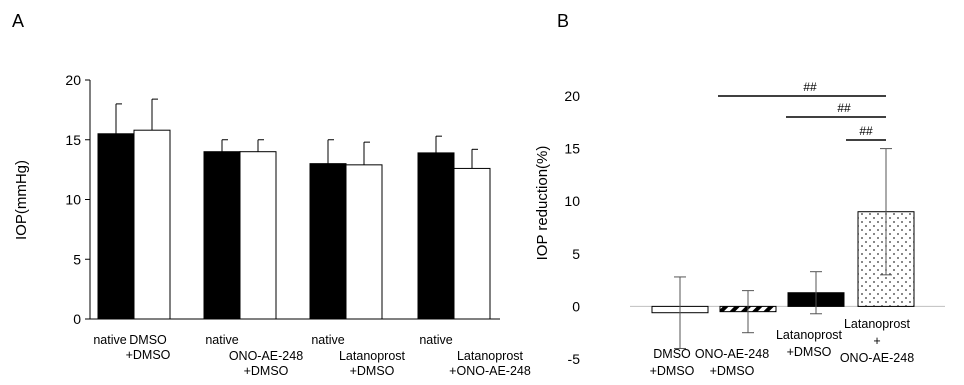 The height and width of the screenshot is (385, 964). Describe the element at coordinates (574, 359) in the screenshot. I see `y-tick-label: -5` at that location.